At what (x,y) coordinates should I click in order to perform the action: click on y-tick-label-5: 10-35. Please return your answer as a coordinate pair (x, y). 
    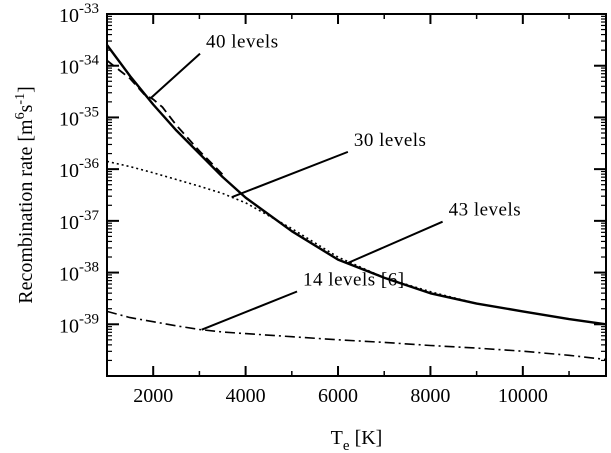
    Looking at the image, I should click on (79, 117).